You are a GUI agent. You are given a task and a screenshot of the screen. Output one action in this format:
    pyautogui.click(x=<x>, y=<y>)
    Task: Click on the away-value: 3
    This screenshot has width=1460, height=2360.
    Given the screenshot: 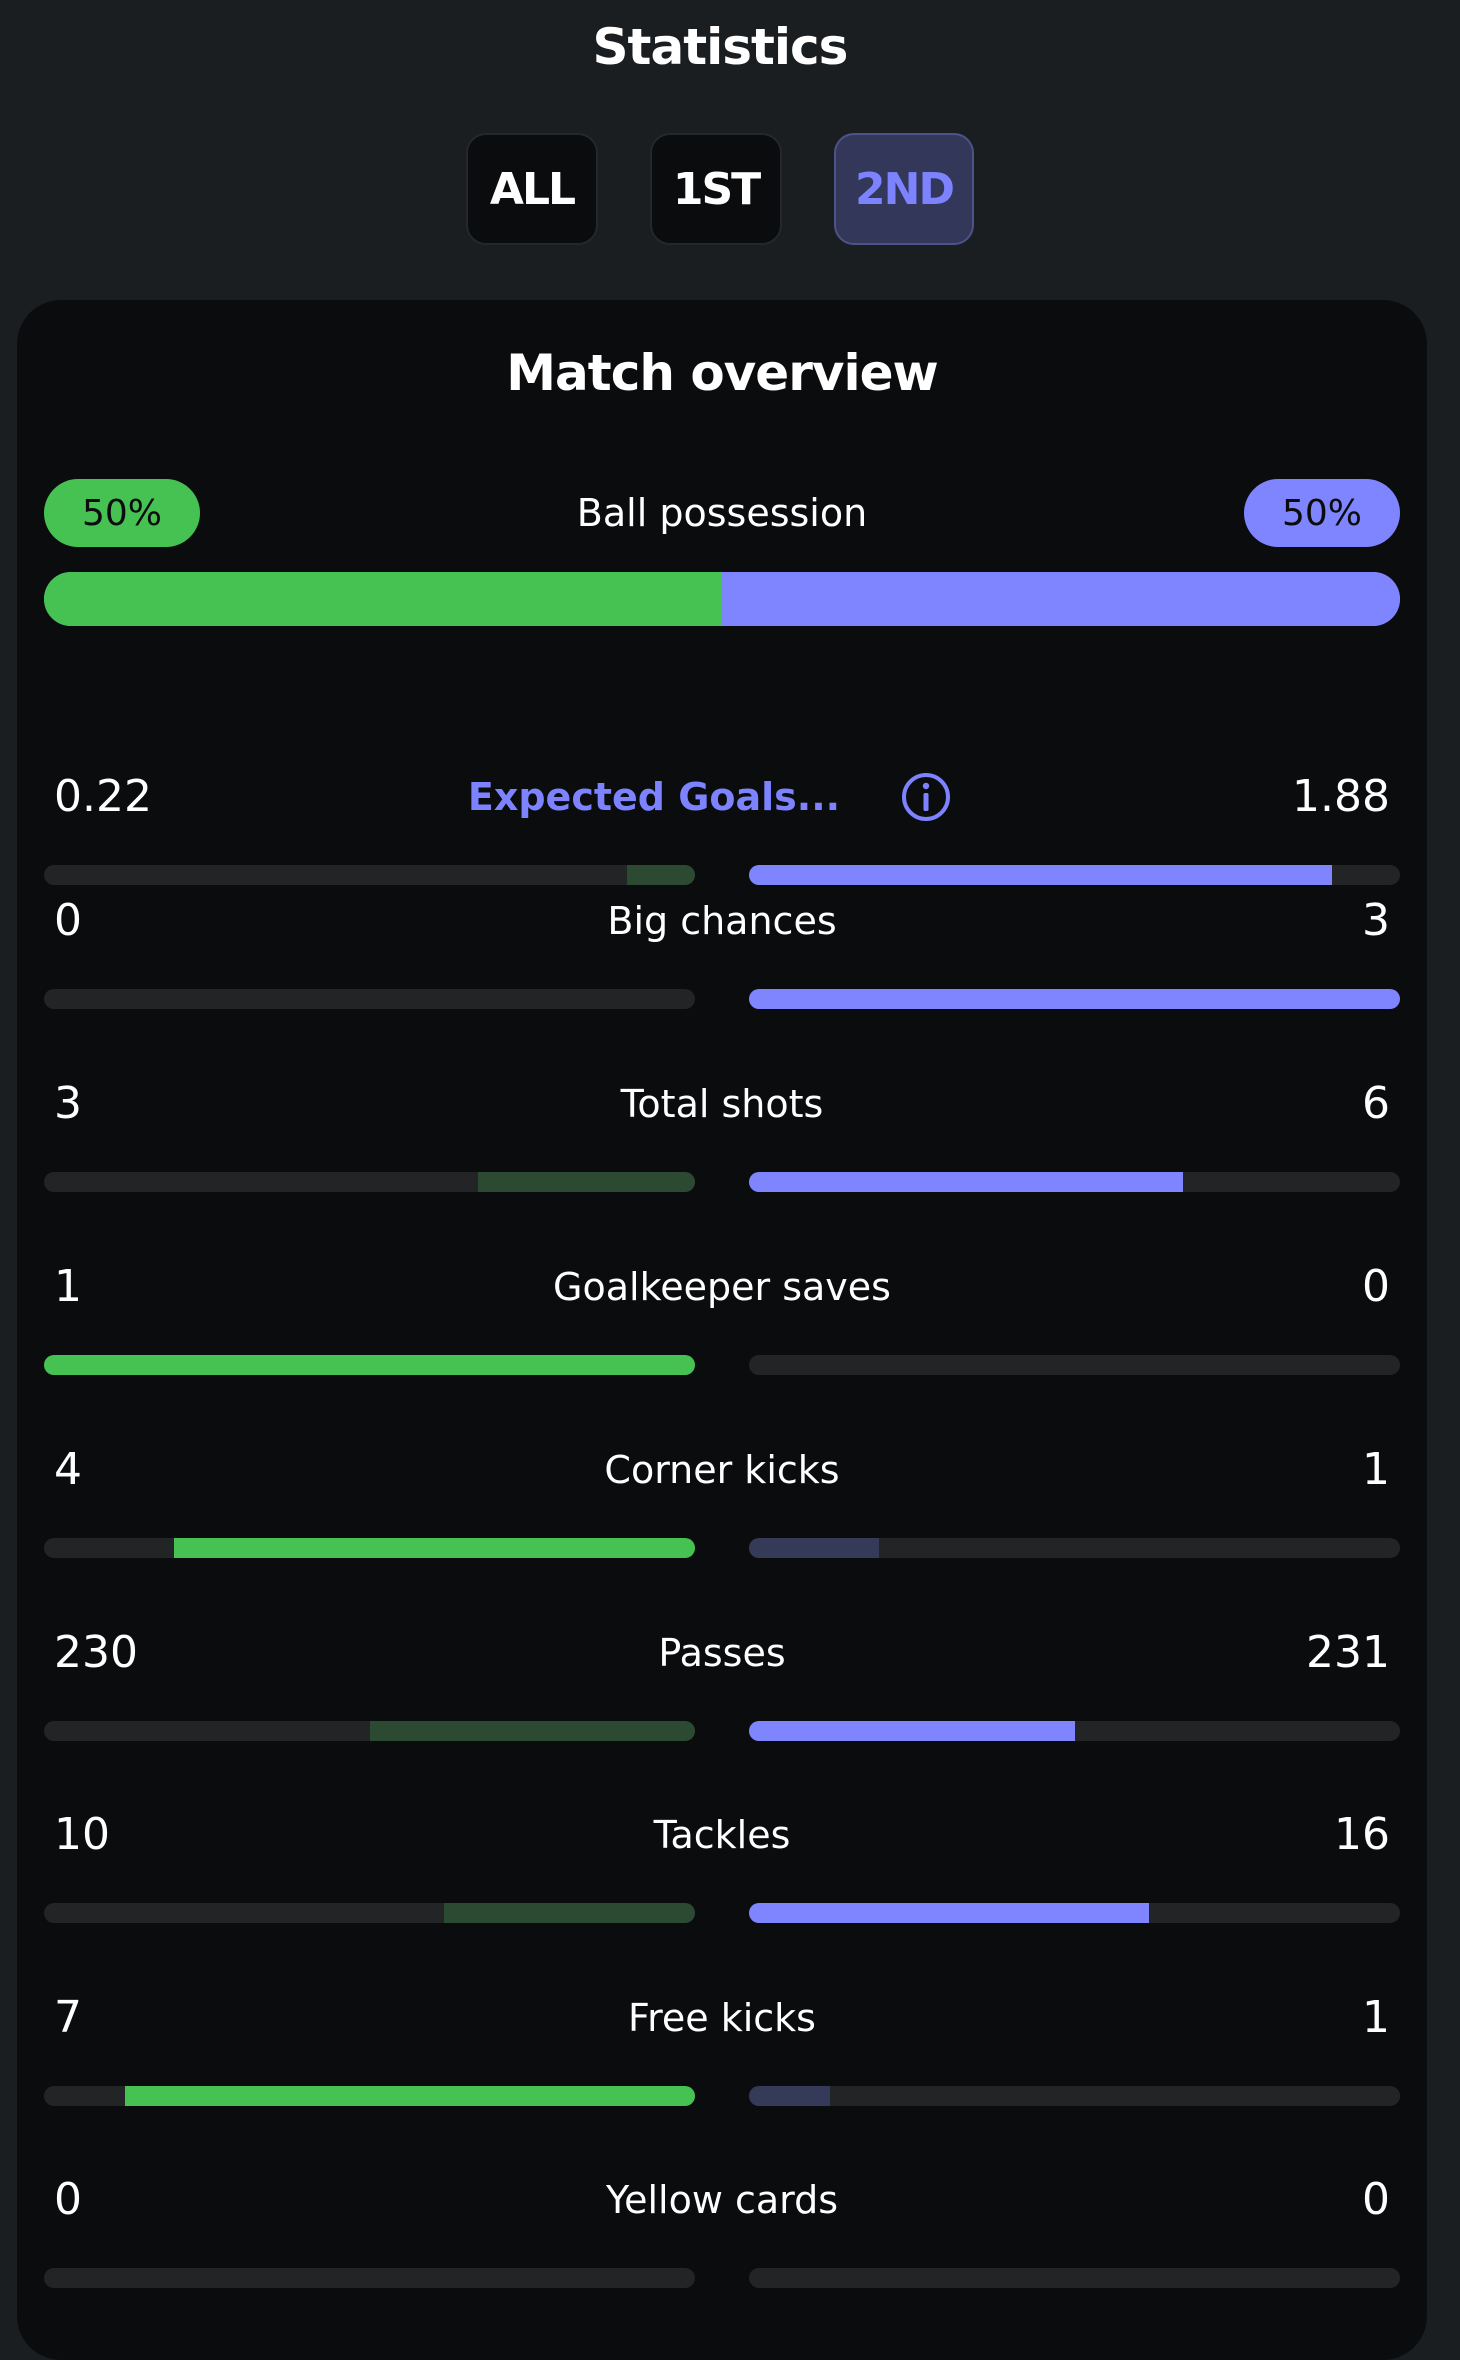 What is the action you would take?
    pyautogui.click(x=1376, y=920)
    